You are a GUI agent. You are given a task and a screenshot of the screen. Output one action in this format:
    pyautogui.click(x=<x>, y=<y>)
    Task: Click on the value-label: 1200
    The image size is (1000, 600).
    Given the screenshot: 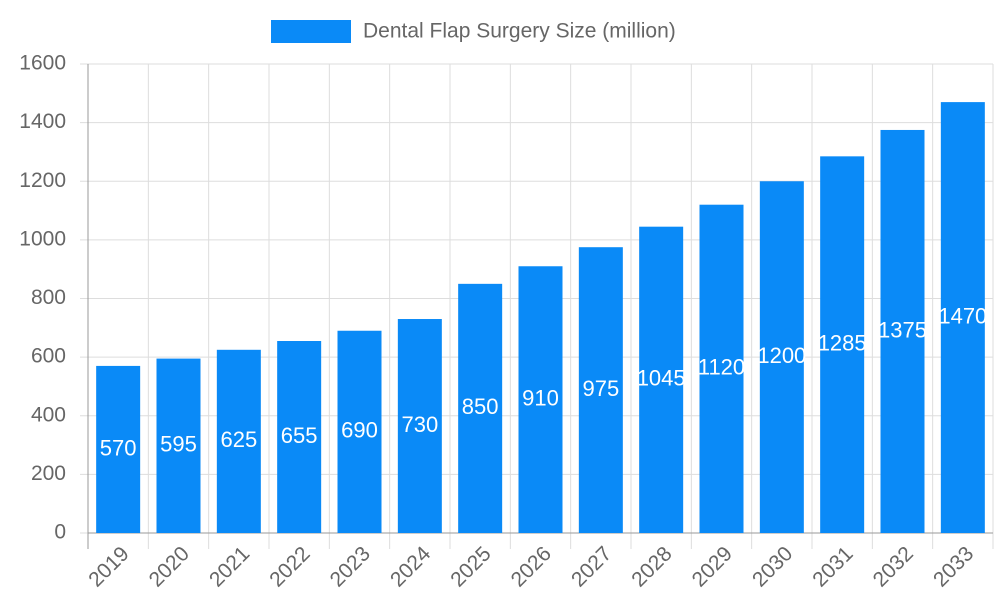 What is the action you would take?
    pyautogui.click(x=781, y=355)
    